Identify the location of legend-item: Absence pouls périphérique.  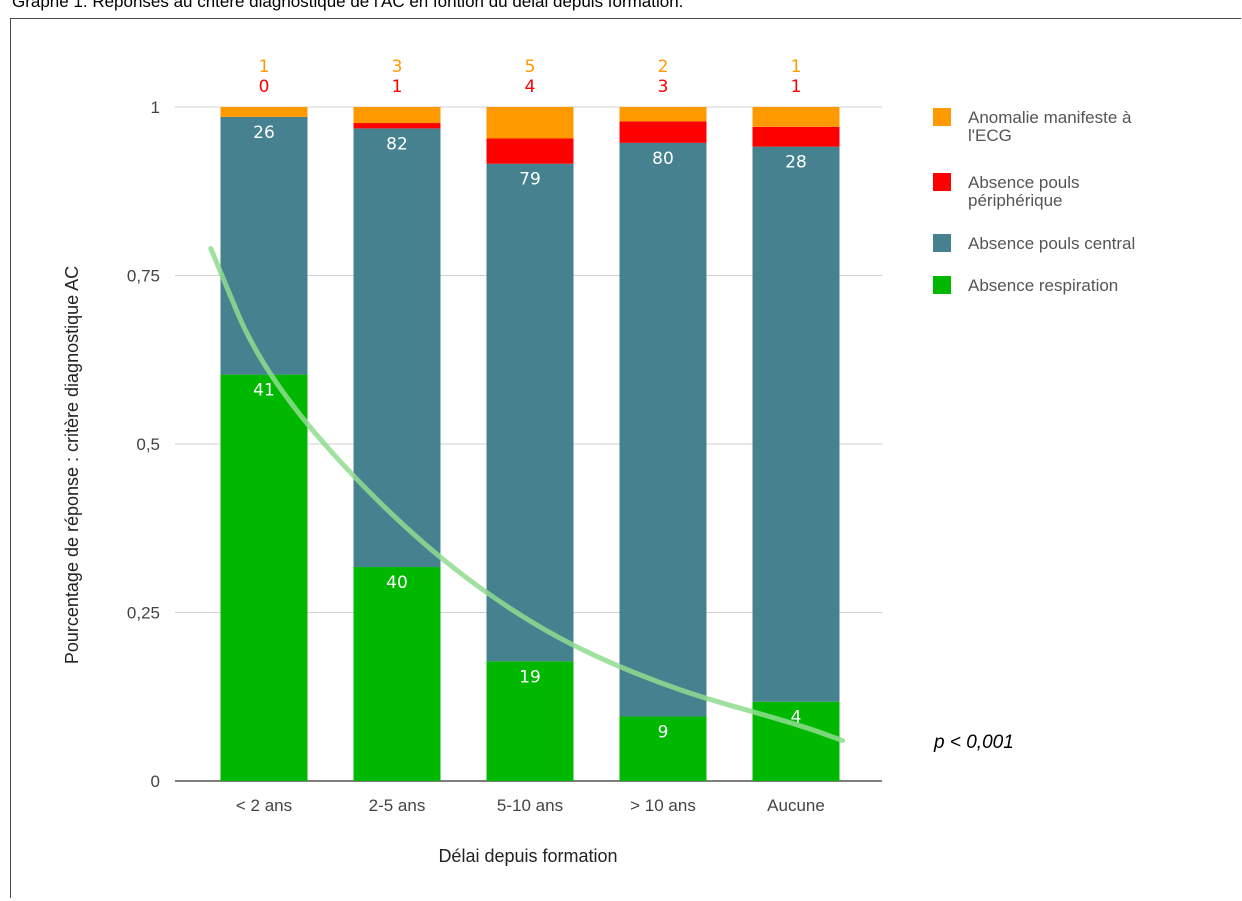
(1006, 191).